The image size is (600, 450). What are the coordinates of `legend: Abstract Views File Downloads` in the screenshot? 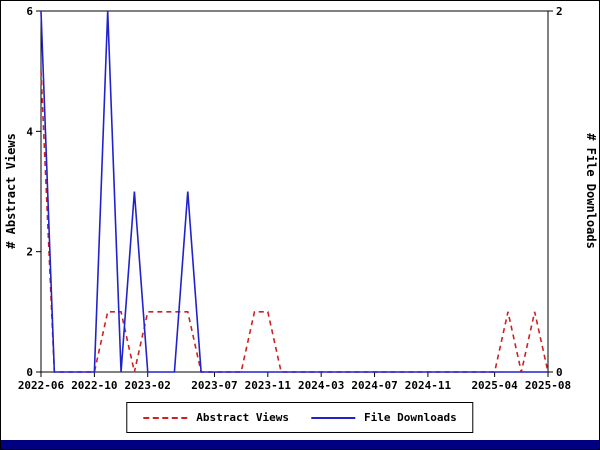 It's located at (300, 417).